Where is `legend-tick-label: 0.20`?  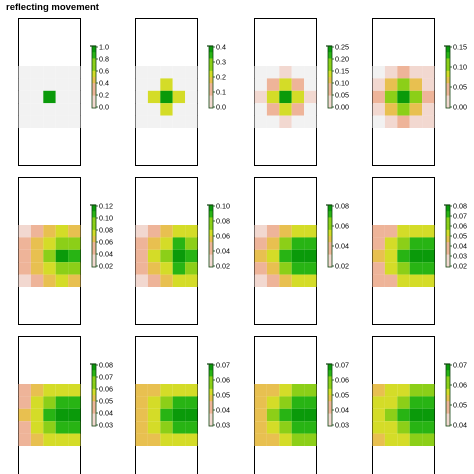 legend-tick-label: 0.20 is located at coordinates (342, 59).